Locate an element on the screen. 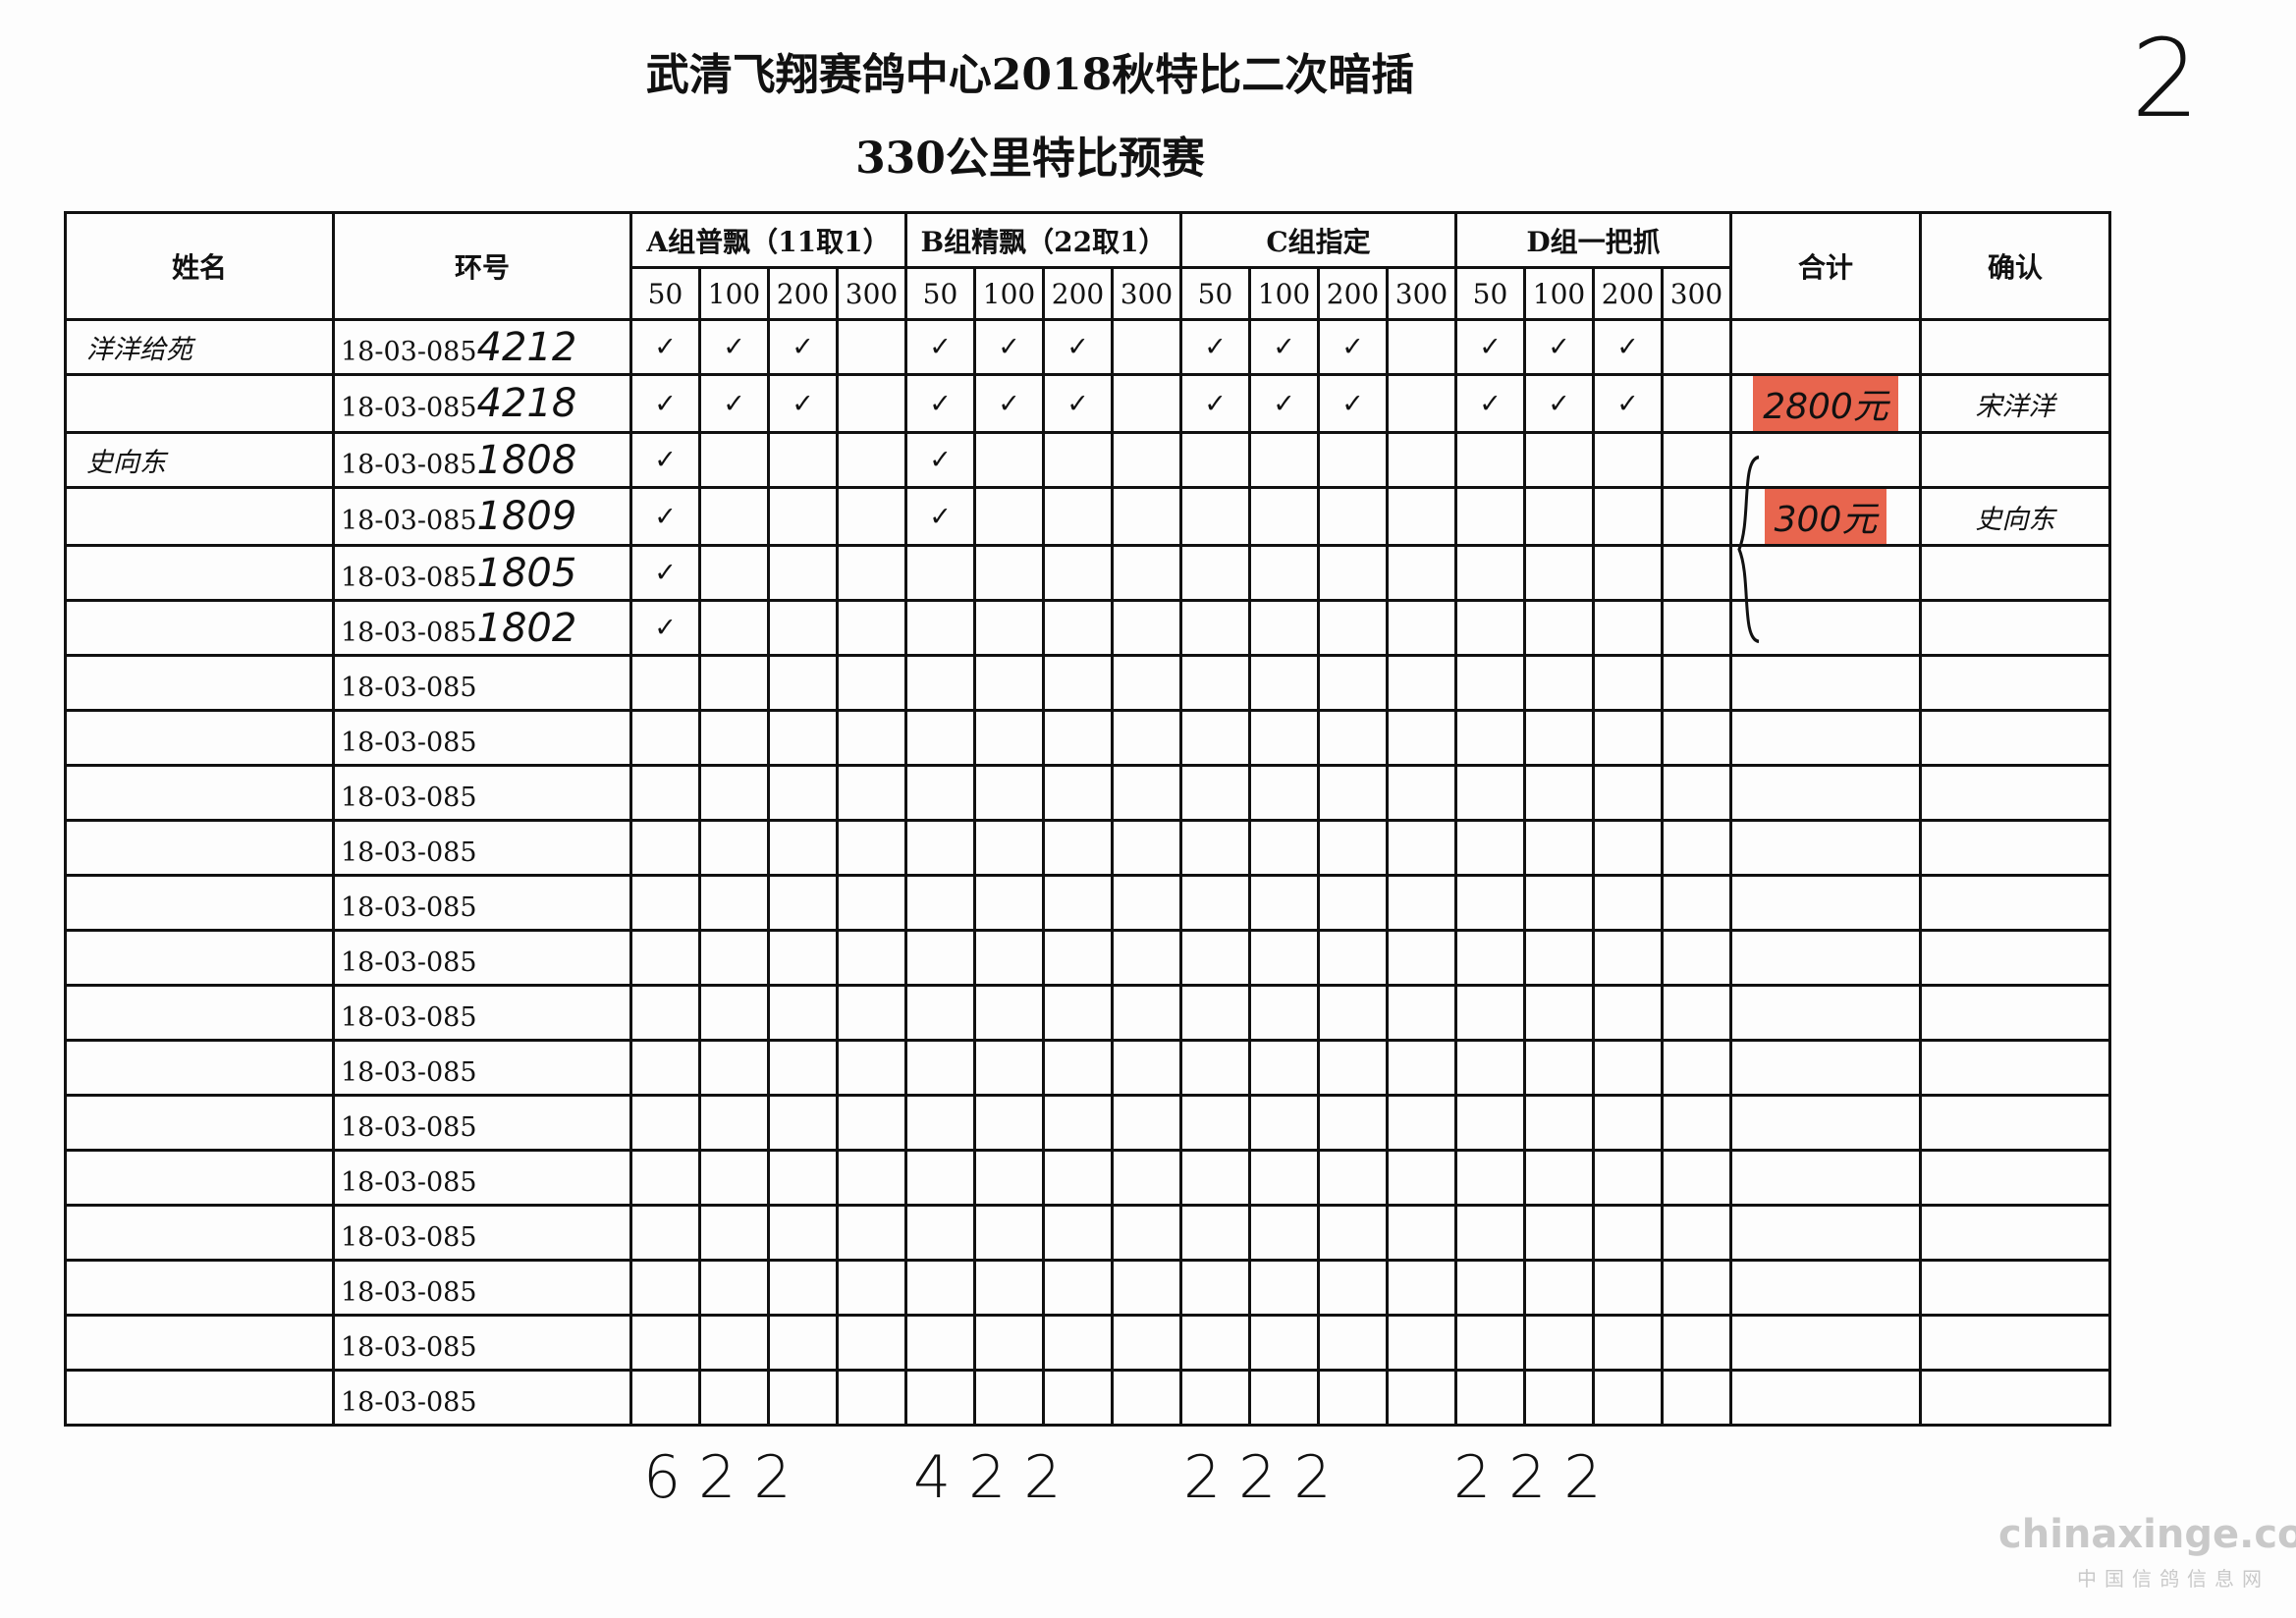 The width and height of the screenshot is (2296, 1618). ring-cell: 18-03-0851805 is located at coordinates (482, 573).